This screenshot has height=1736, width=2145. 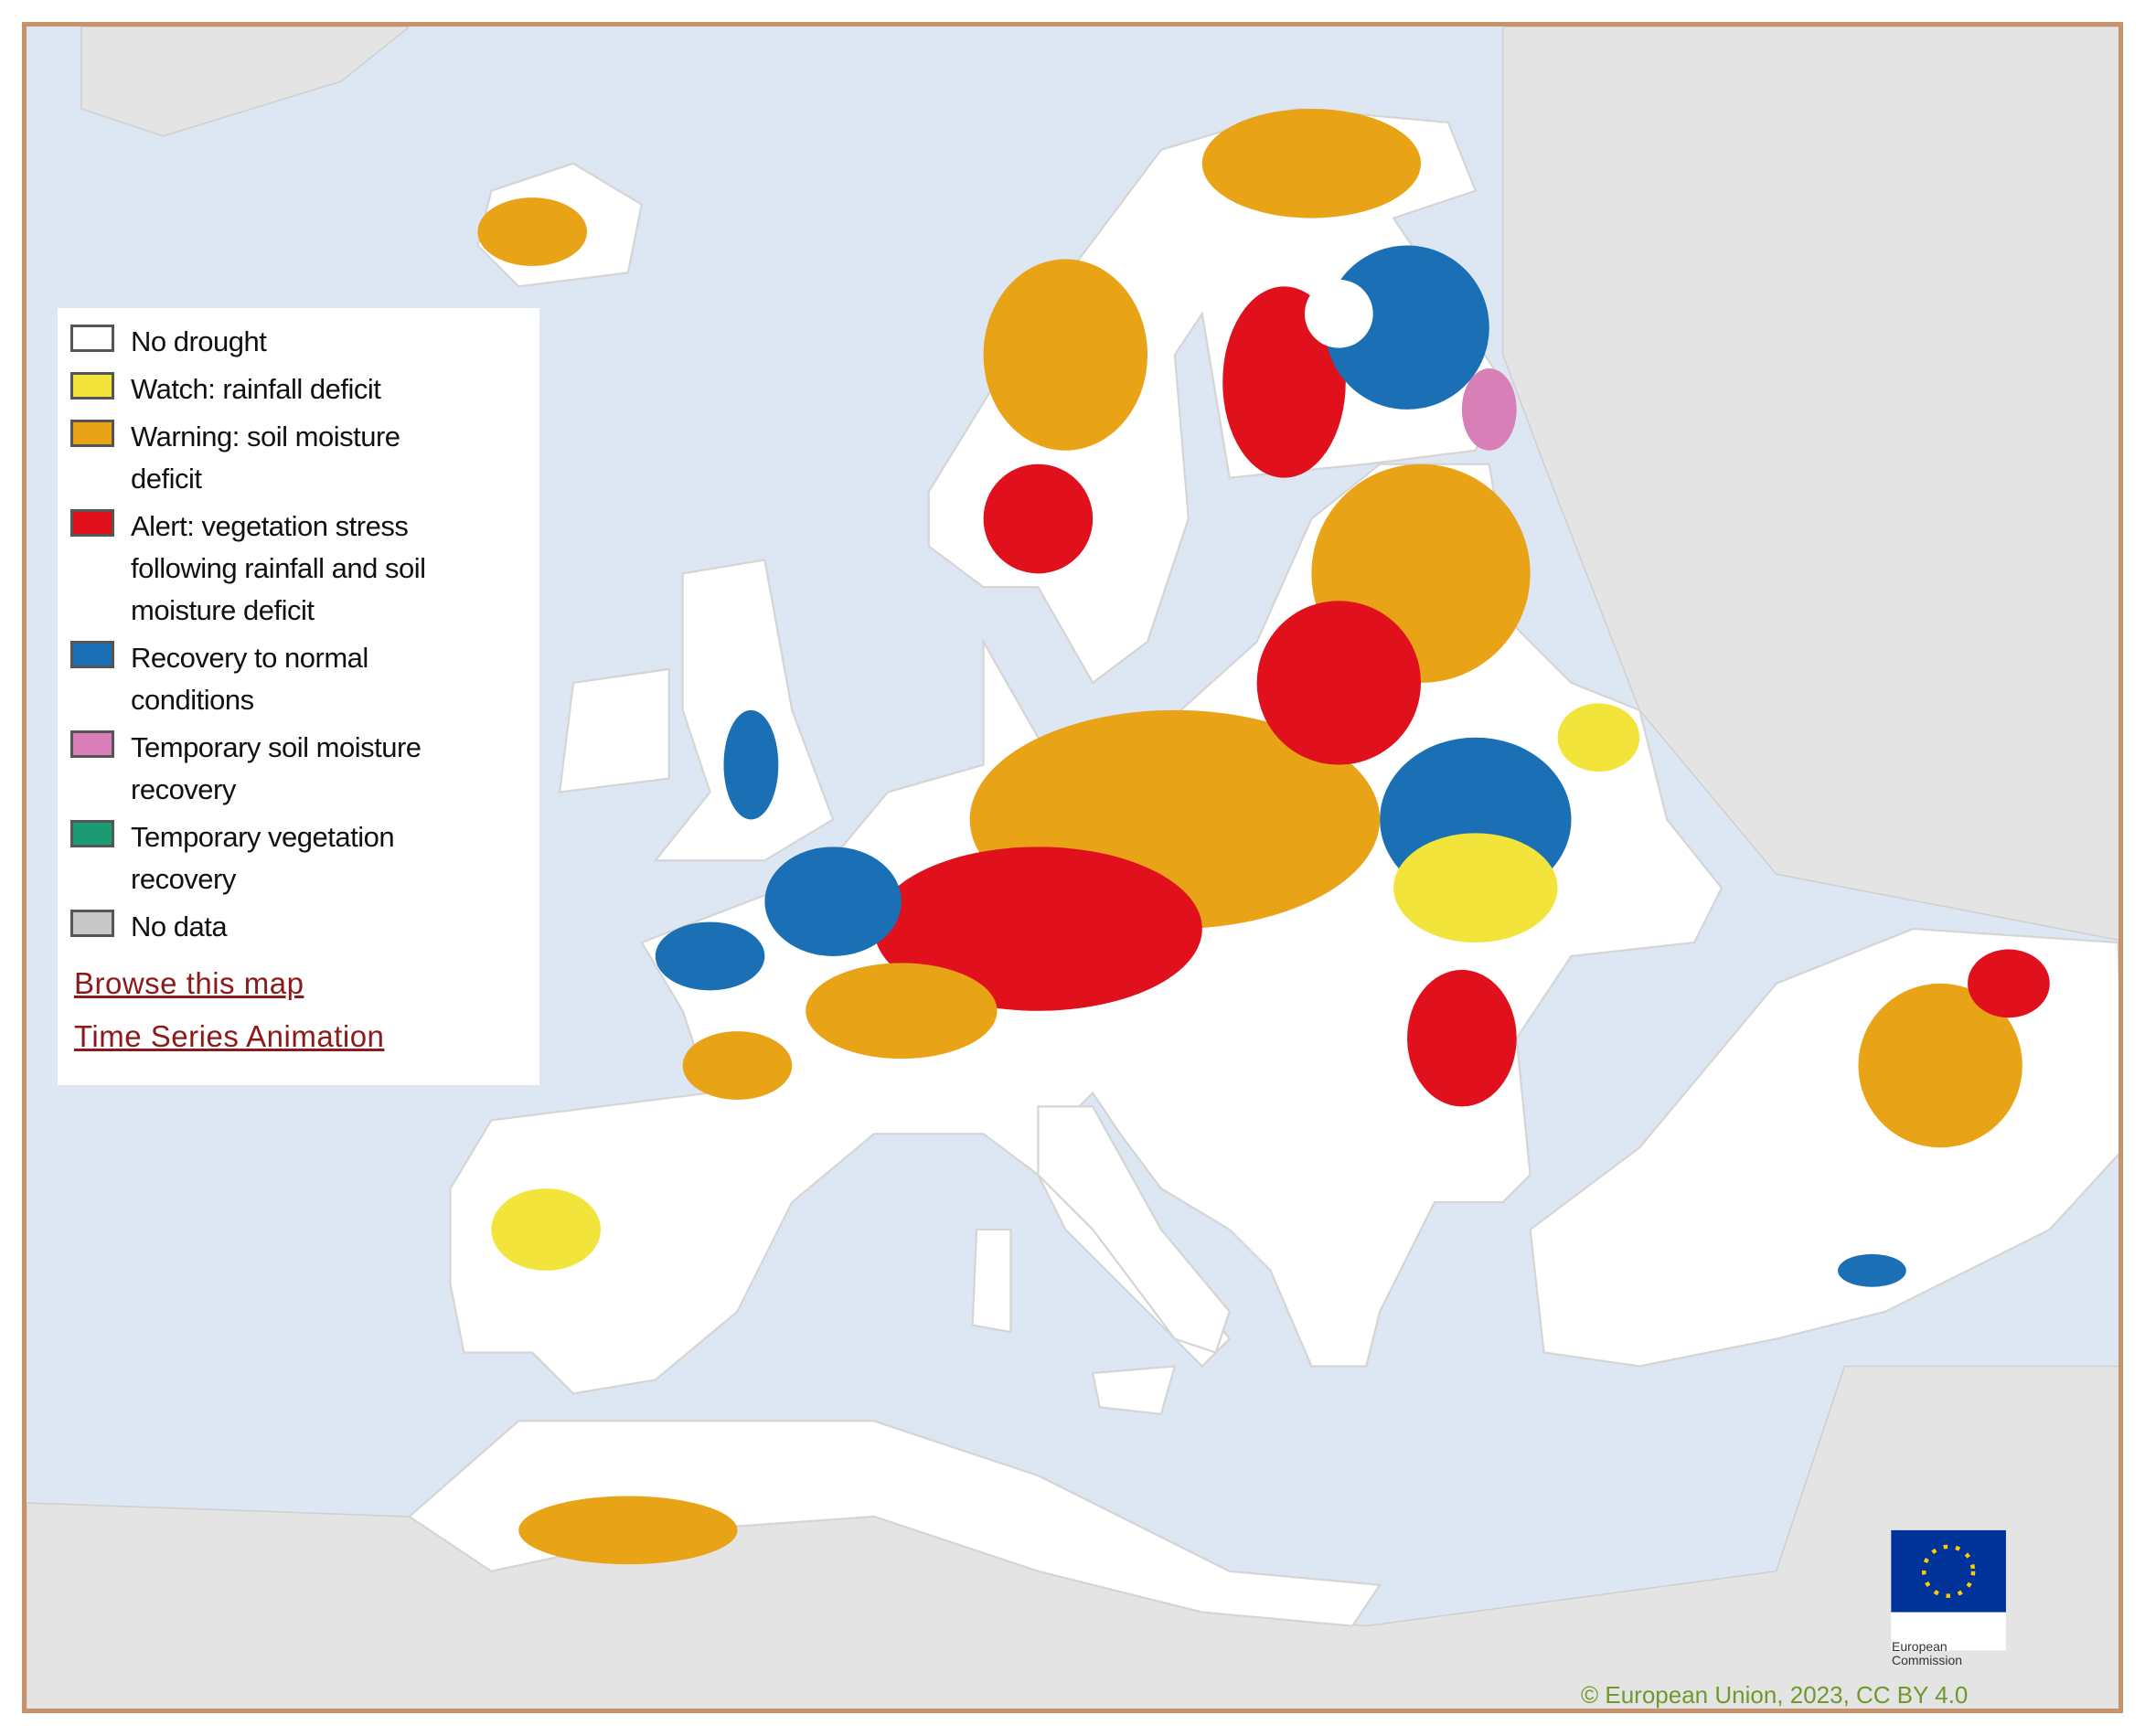 I want to click on legend-item: No drought, so click(x=305, y=342).